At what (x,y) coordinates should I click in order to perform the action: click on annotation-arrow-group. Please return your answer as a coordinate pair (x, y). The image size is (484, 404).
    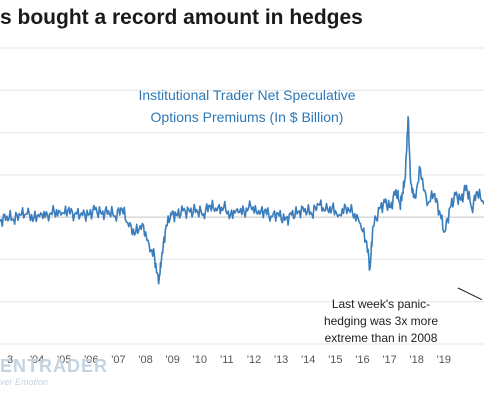
    Looking at the image, I should click on (470, 294).